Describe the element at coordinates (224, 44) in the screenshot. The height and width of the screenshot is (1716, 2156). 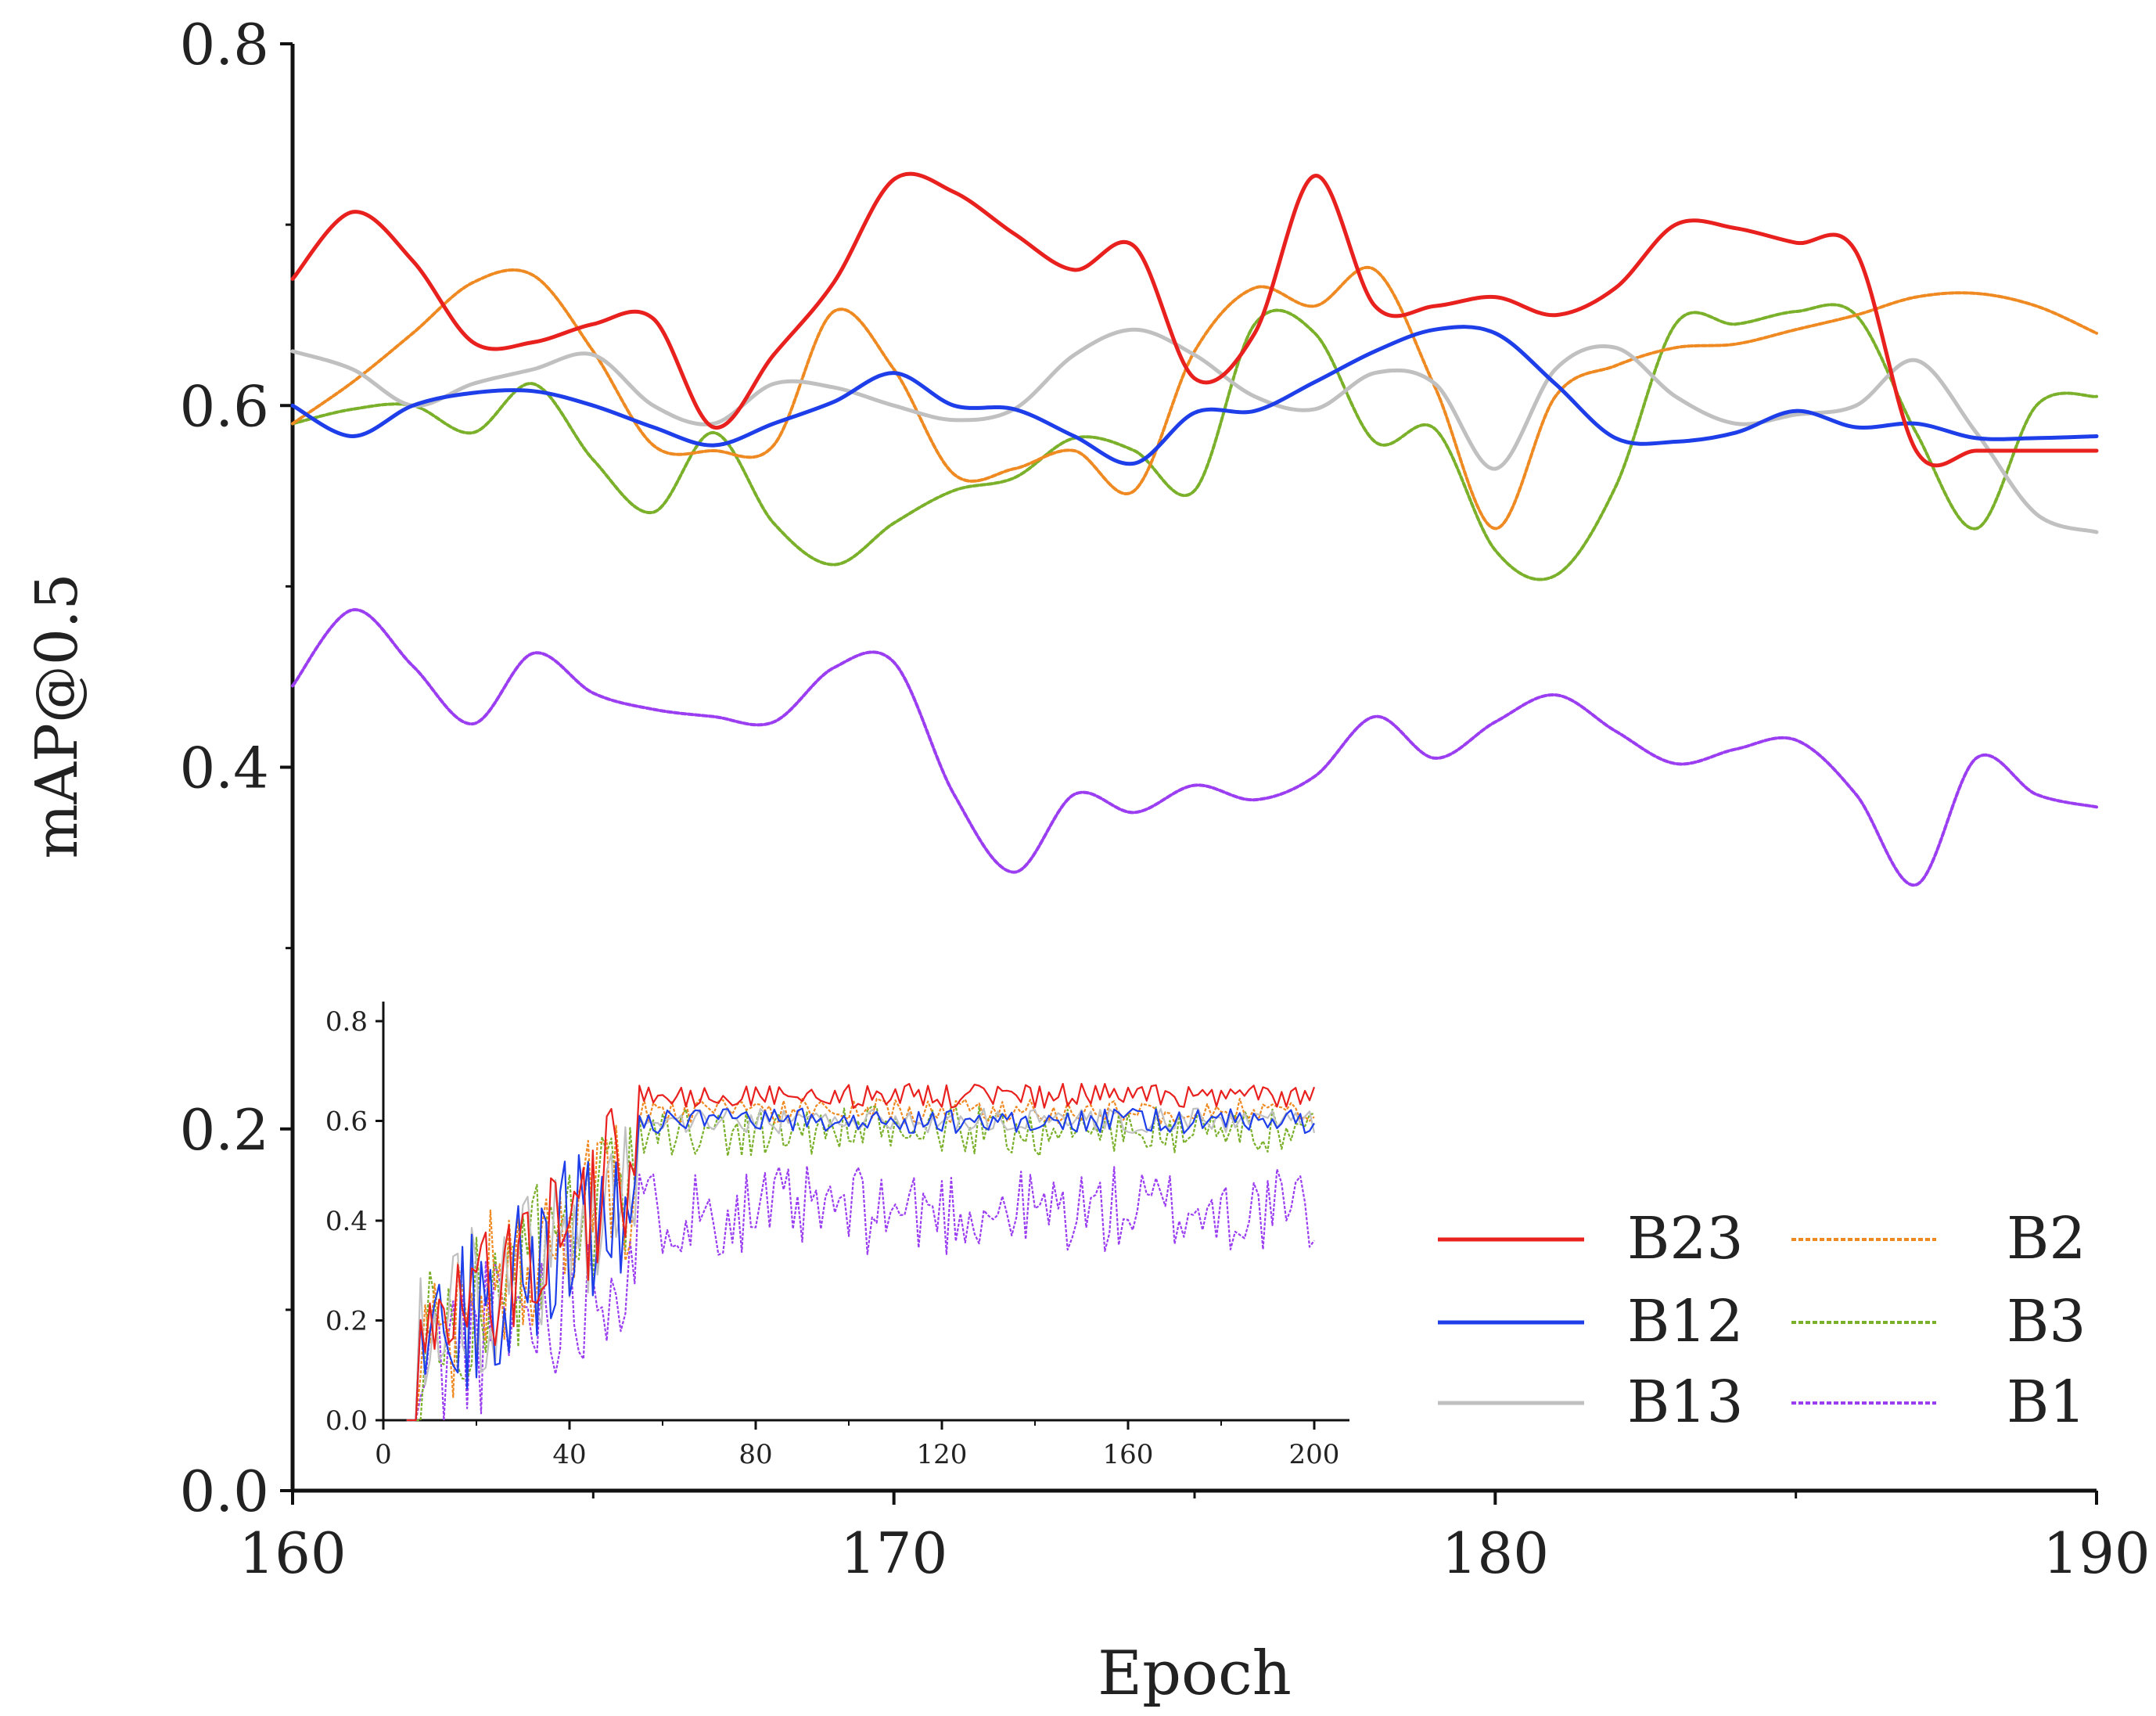
I see `main-y-tick-label: 0.8` at that location.